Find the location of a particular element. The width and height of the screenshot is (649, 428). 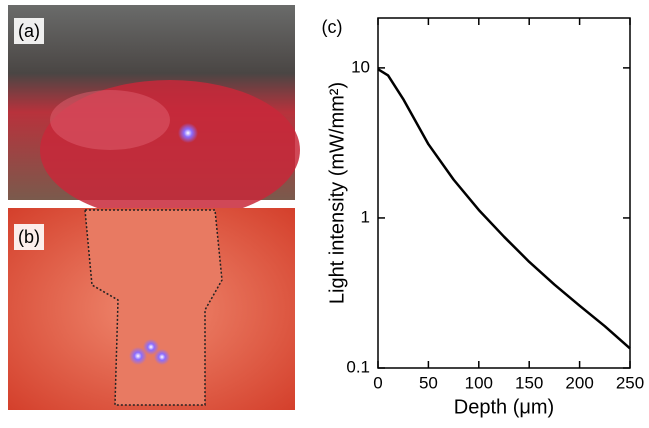

panel-label: (a) is located at coordinates (29, 31).